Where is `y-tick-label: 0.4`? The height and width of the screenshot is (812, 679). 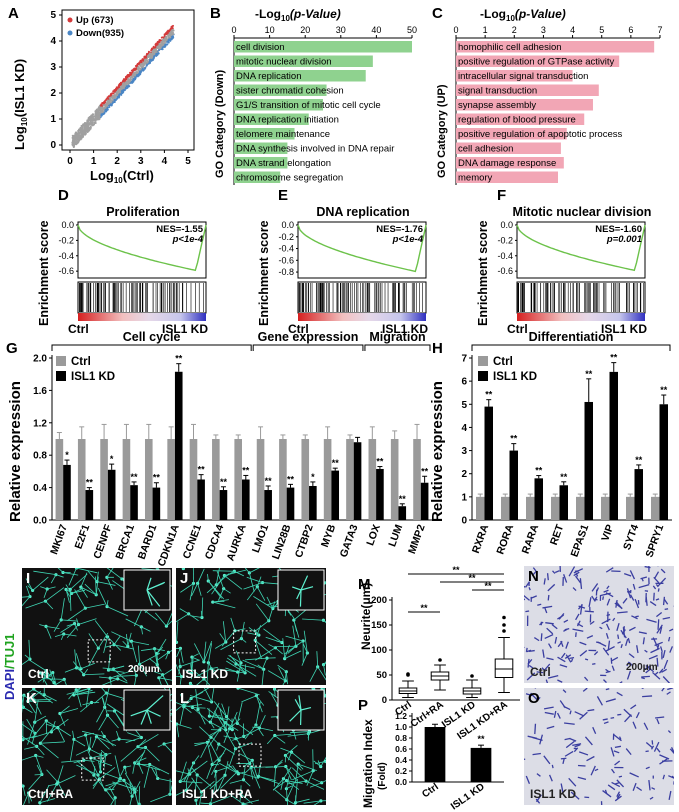 y-tick-label: 0.4 is located at coordinates (40, 488).